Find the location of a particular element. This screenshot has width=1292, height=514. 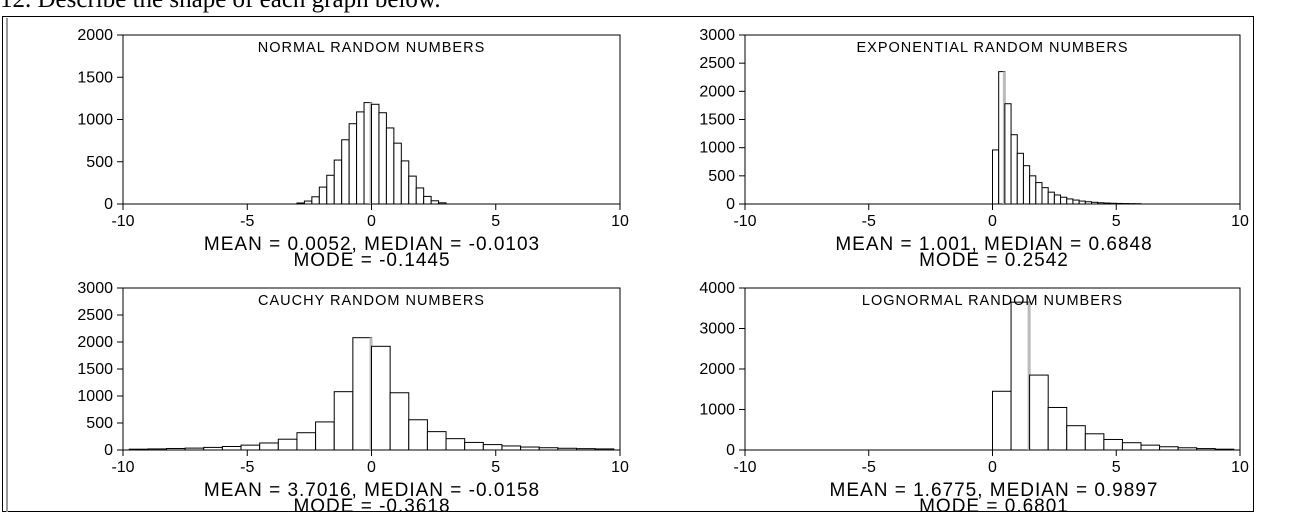

lognormal-caption-stats: MEAN = 1.6775, MEDIAN = 0.9897 is located at coordinates (994, 490).